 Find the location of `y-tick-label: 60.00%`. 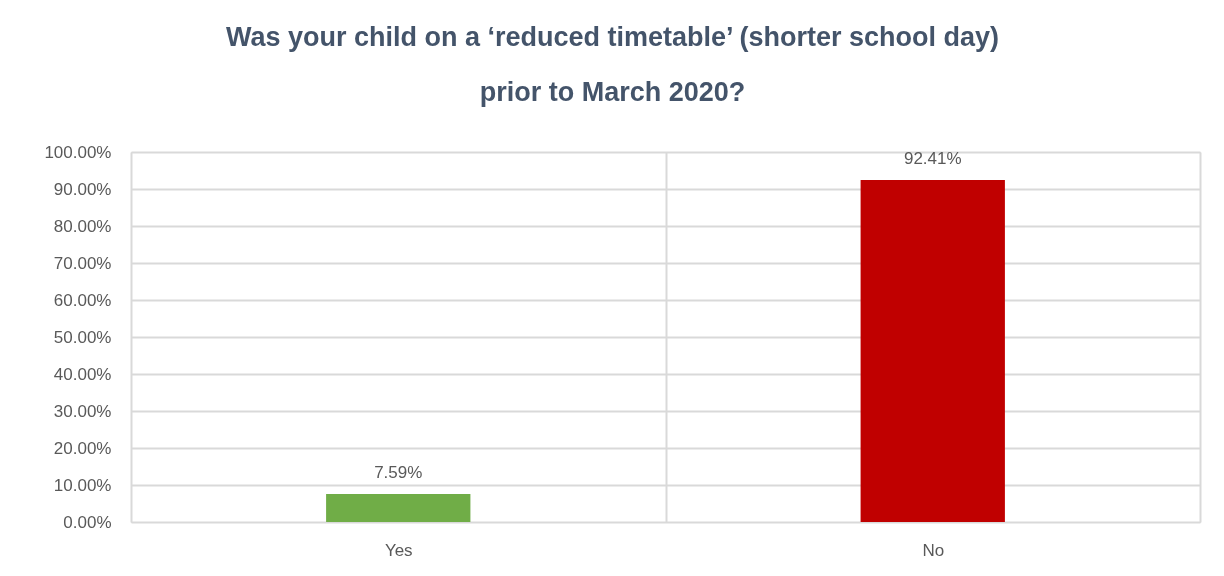

y-tick-label: 60.00% is located at coordinates (82, 300).